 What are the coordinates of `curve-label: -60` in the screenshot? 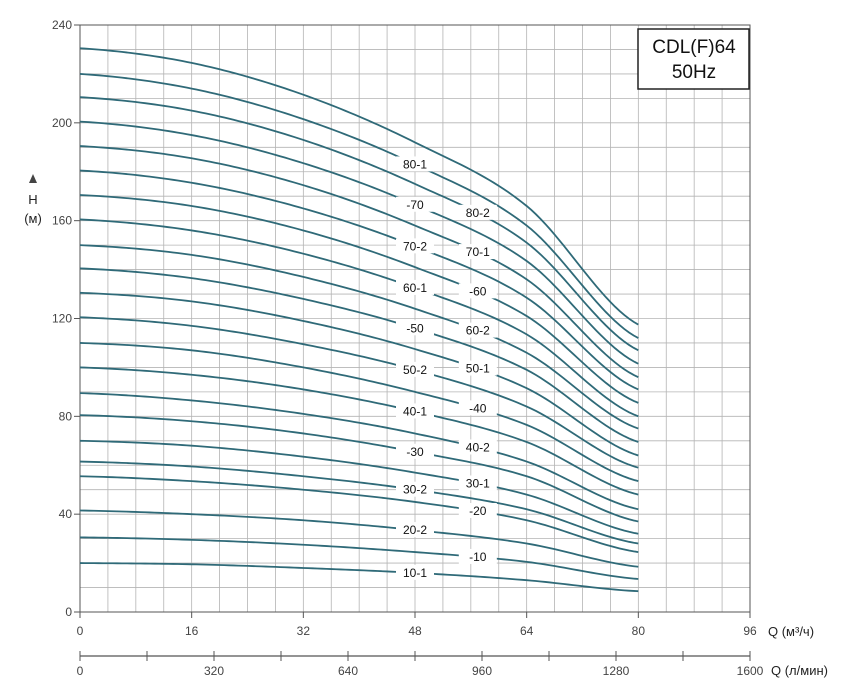 It's located at (478, 291).